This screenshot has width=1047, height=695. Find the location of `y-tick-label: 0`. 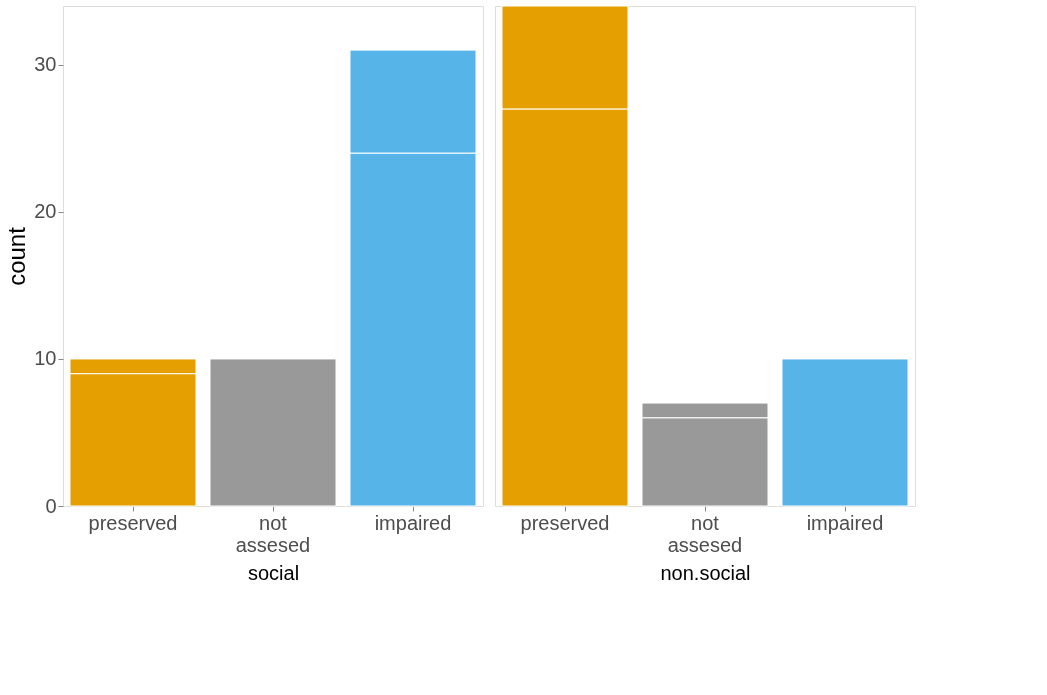

y-tick-label: 0 is located at coordinates (51, 505).